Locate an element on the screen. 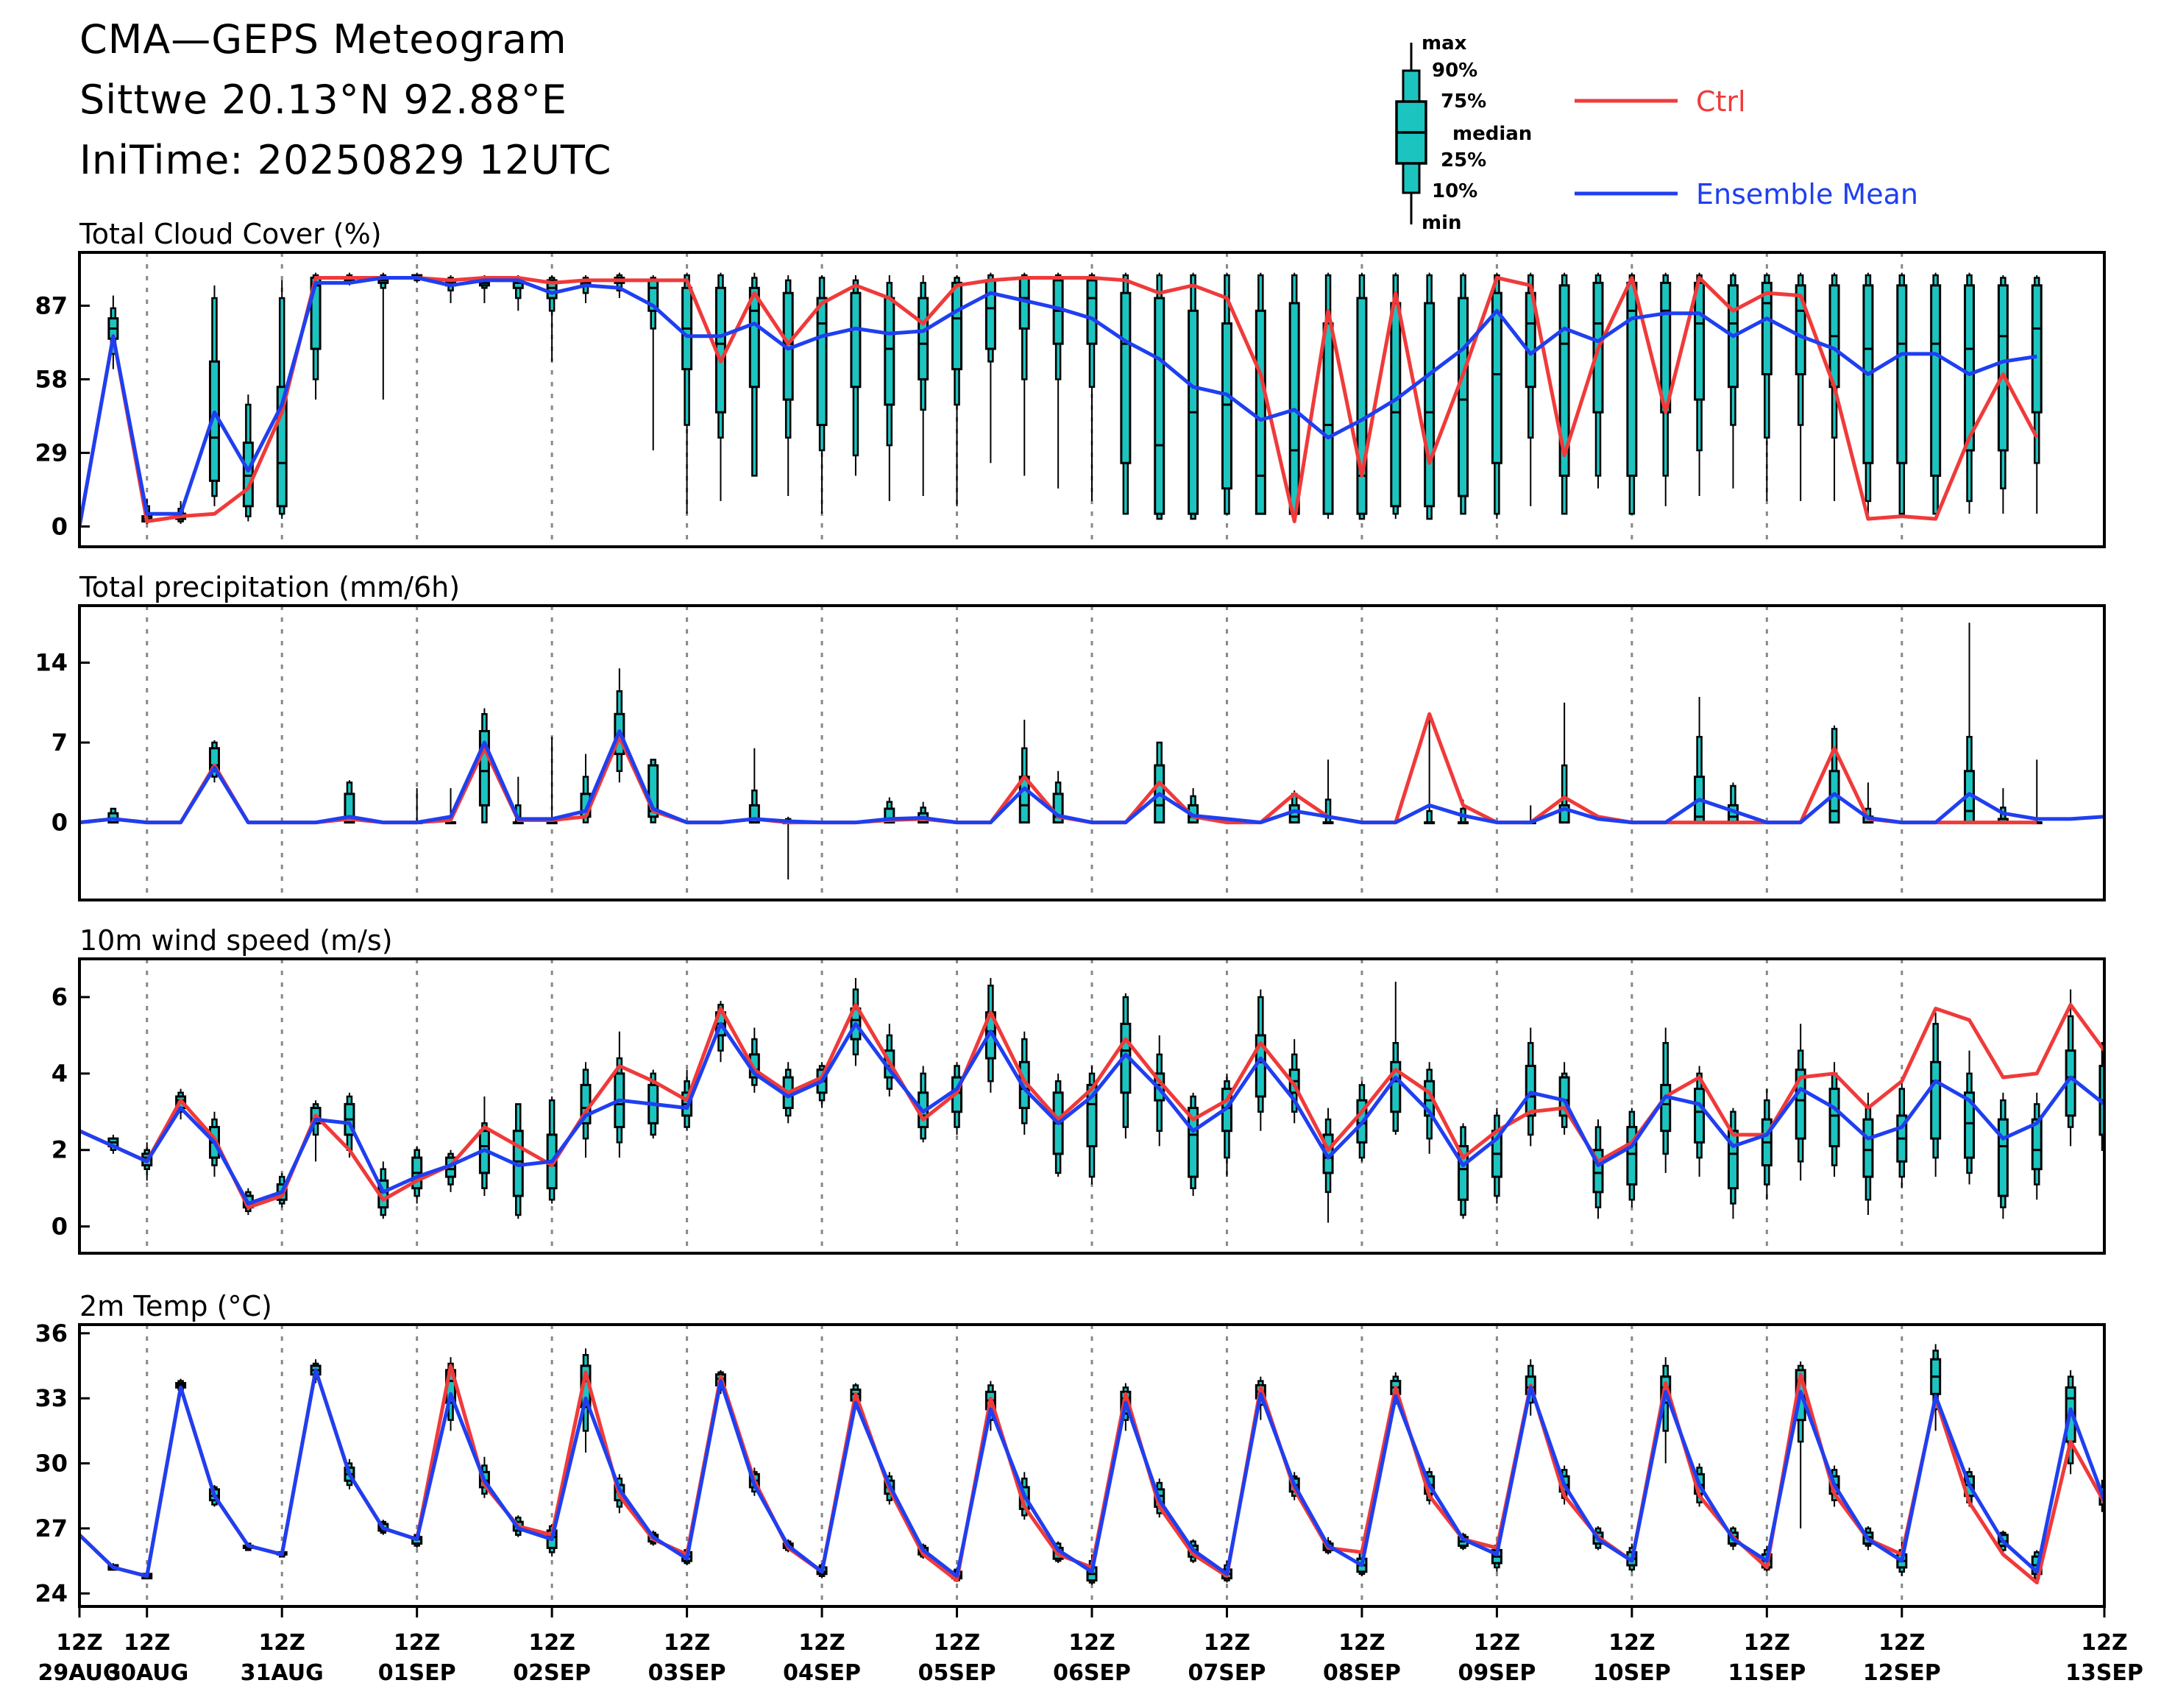  chart-title: CMA—GEPS Meteogram is located at coordinates (323, 39).